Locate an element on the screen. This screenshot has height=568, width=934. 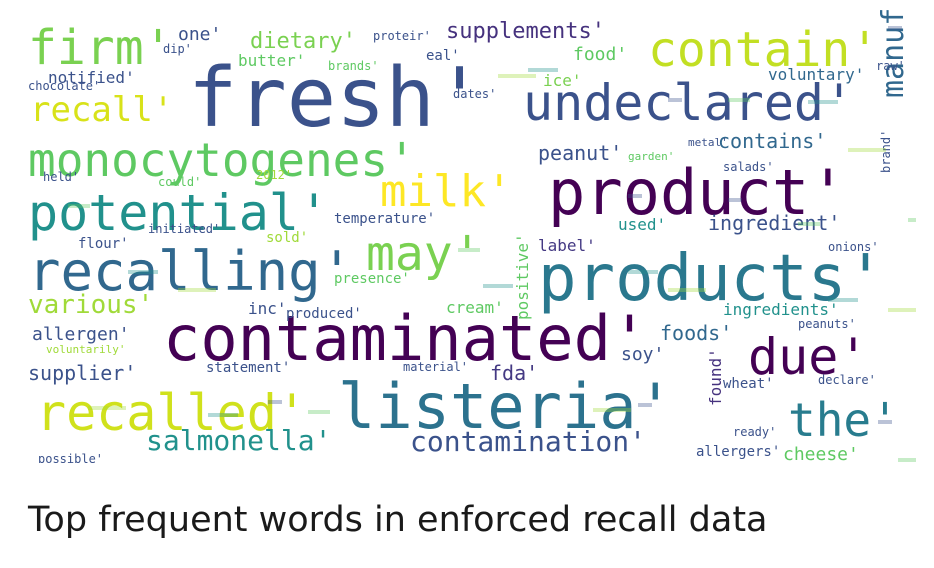
word-due: due' is located at coordinates (808, 357).